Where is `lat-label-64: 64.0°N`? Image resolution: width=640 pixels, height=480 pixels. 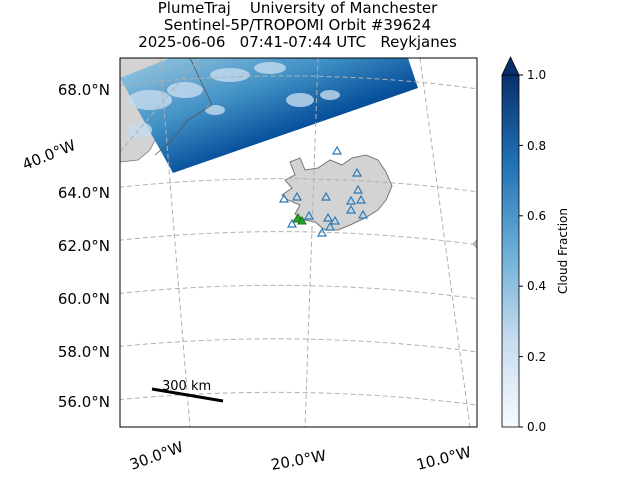
lat-label-64: 64.0°N is located at coordinates (84, 193).